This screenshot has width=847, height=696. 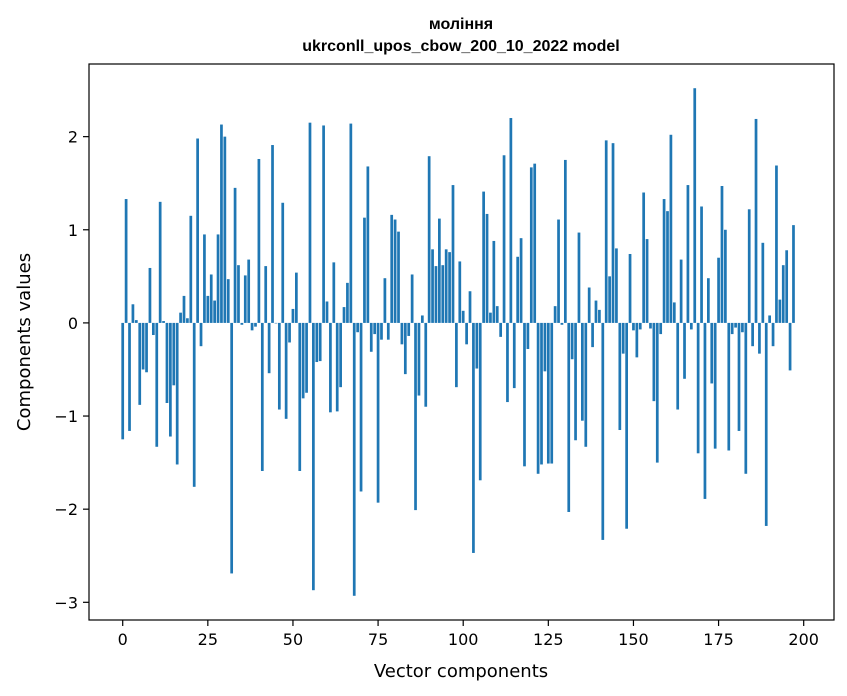 I want to click on chart-title-line1: моління, so click(x=461, y=24).